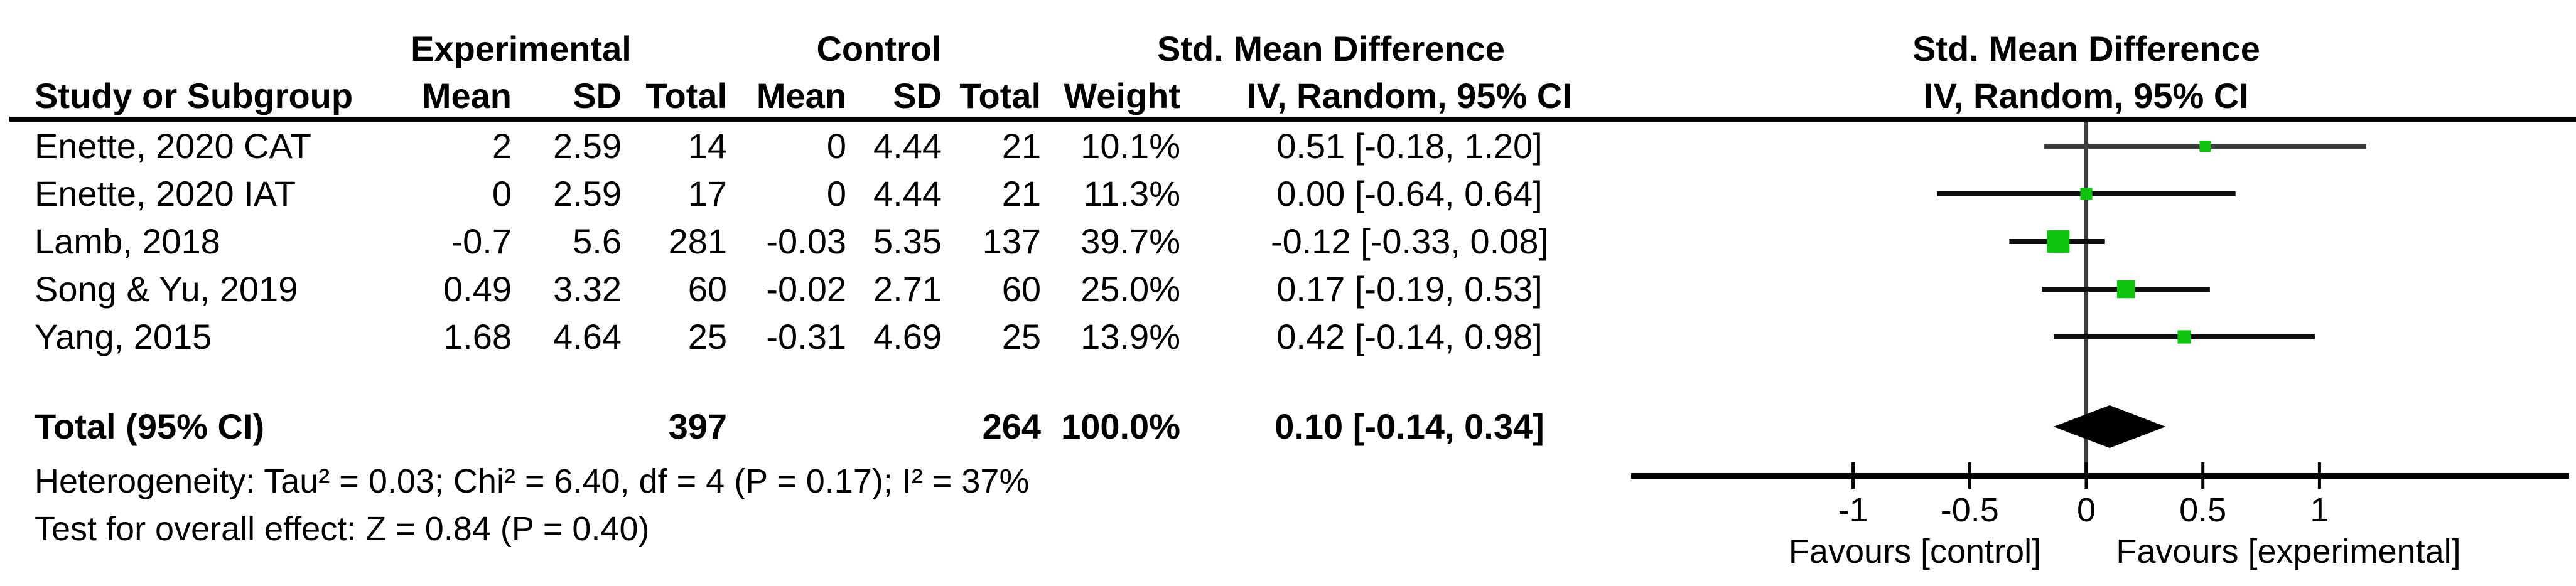  Describe the element at coordinates (194, 95) in the screenshot. I see `col-header-study: Study or Subgroup` at that location.